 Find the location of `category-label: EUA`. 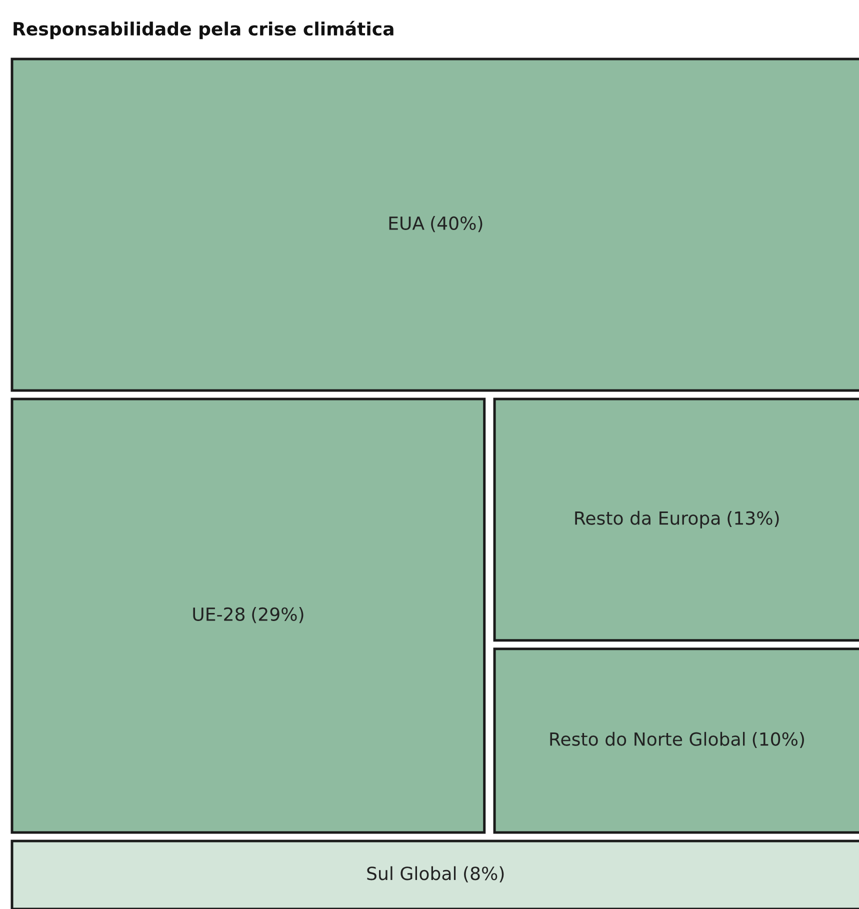

category-label: EUA is located at coordinates (406, 223).